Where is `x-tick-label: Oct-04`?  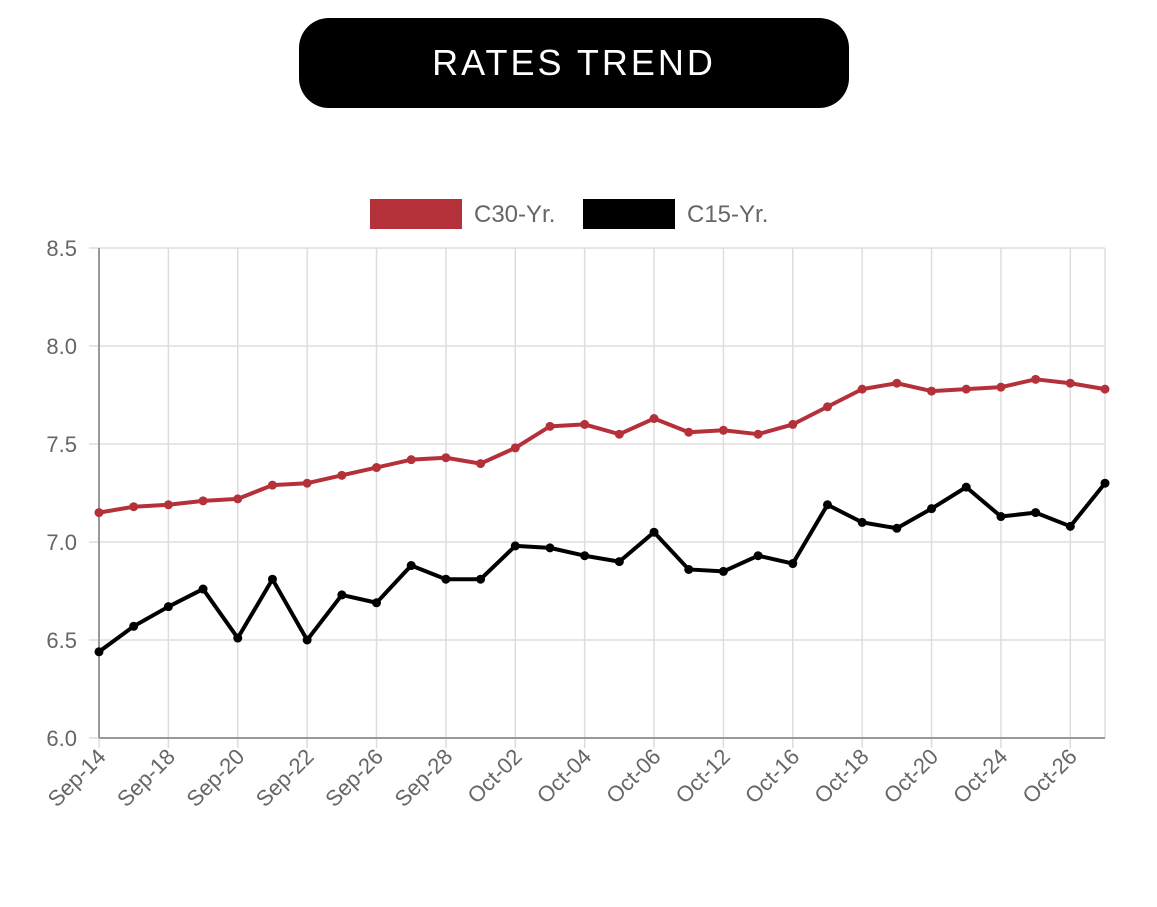
x-tick-label: Oct-04 is located at coordinates (564, 776).